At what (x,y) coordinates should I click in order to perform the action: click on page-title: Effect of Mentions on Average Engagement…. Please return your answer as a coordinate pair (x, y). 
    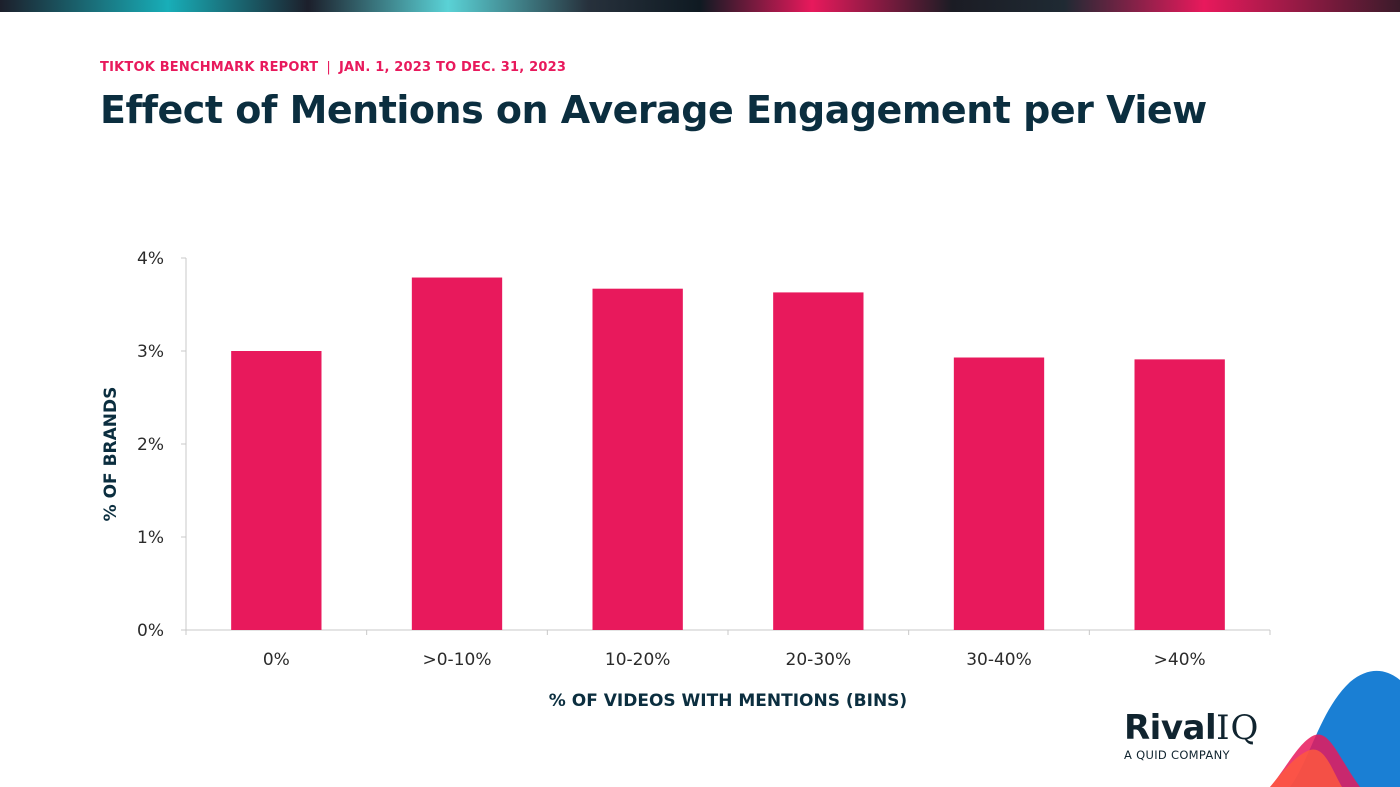
    Looking at the image, I should click on (653, 110).